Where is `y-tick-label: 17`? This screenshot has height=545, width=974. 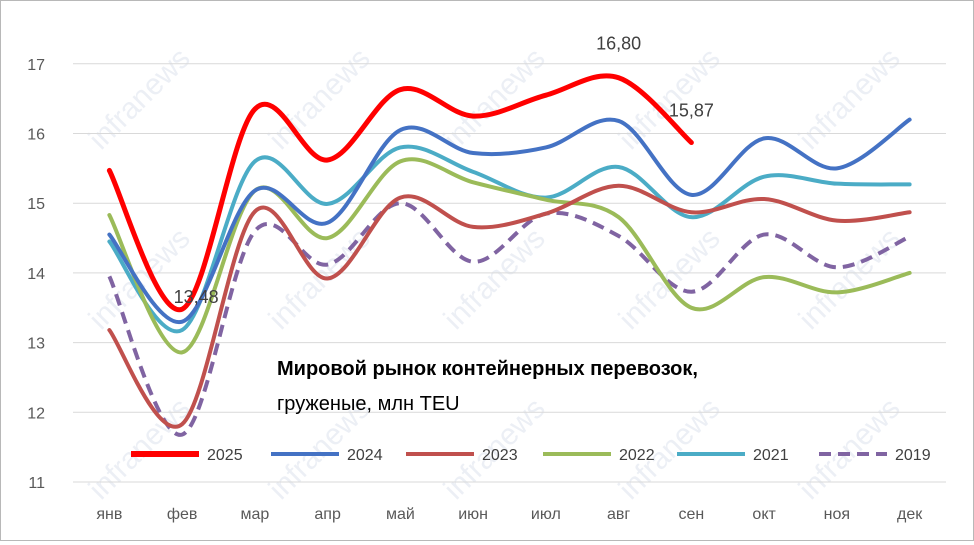
y-tick-label: 17 is located at coordinates (36, 65).